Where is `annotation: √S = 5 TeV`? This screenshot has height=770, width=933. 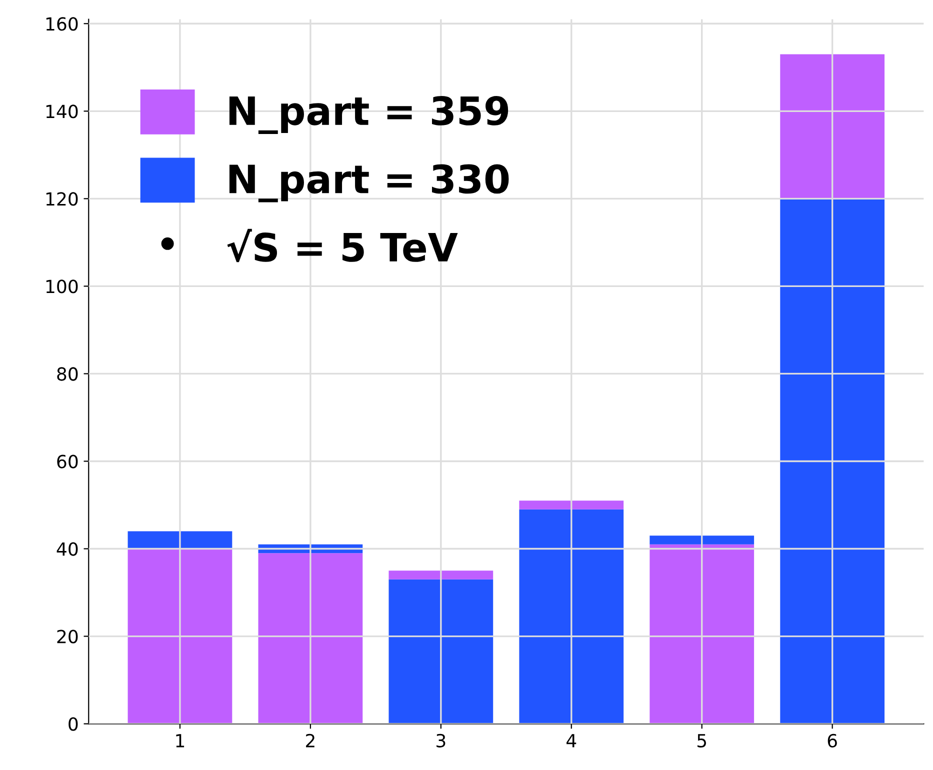
annotation: √S = 5 TeV is located at coordinates (342, 245).